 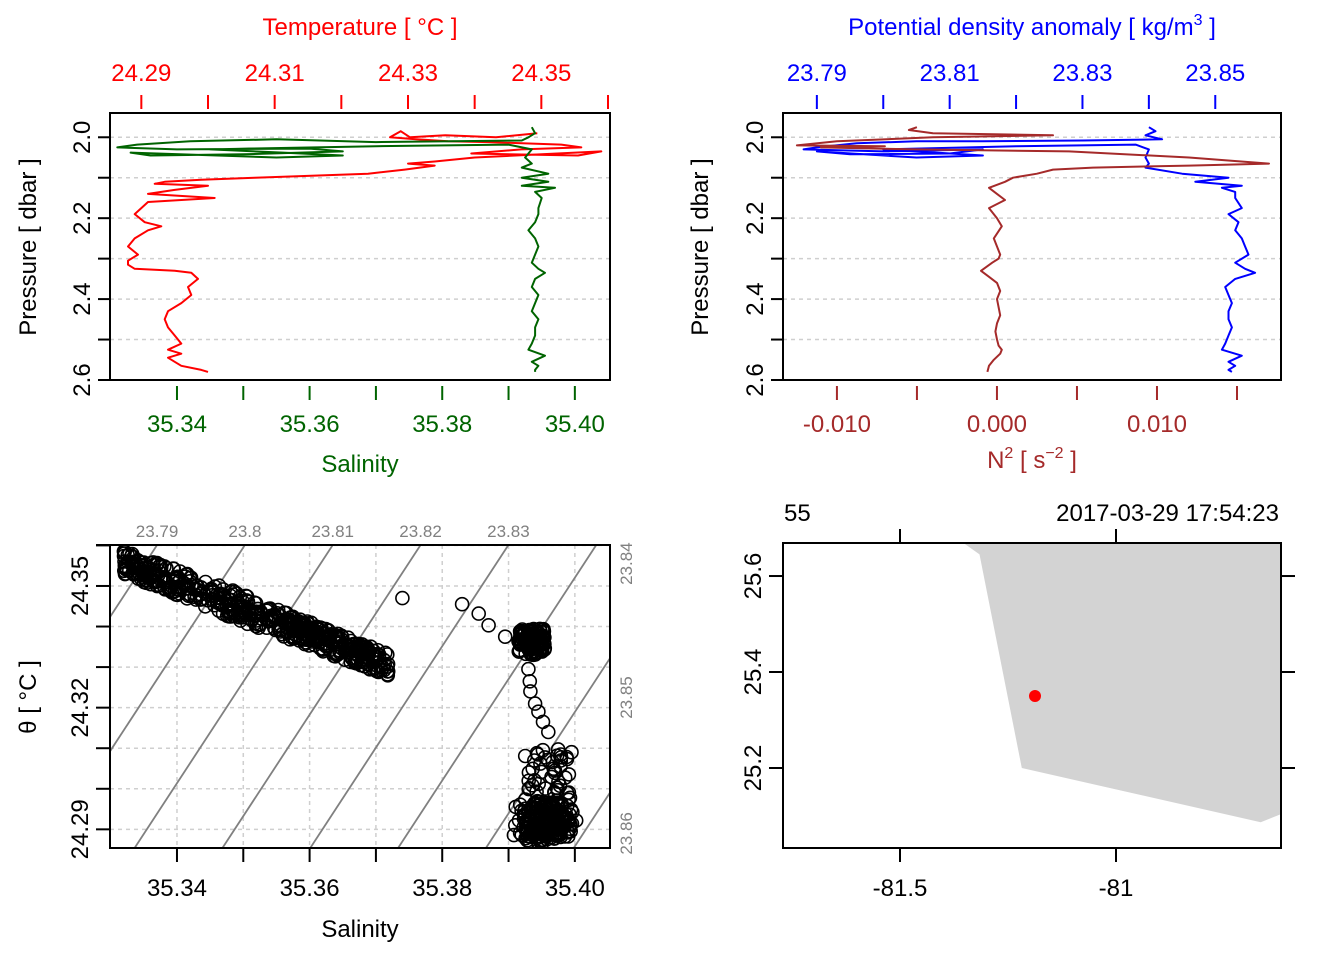 What do you see at coordinates (817, 73) in the screenshot?
I see `tick-label: 23.79` at bounding box center [817, 73].